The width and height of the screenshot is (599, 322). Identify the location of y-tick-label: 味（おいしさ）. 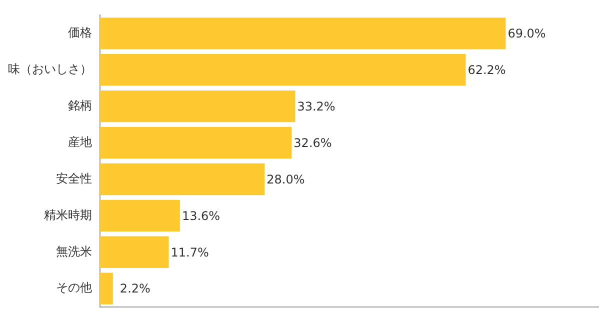
(50, 69).